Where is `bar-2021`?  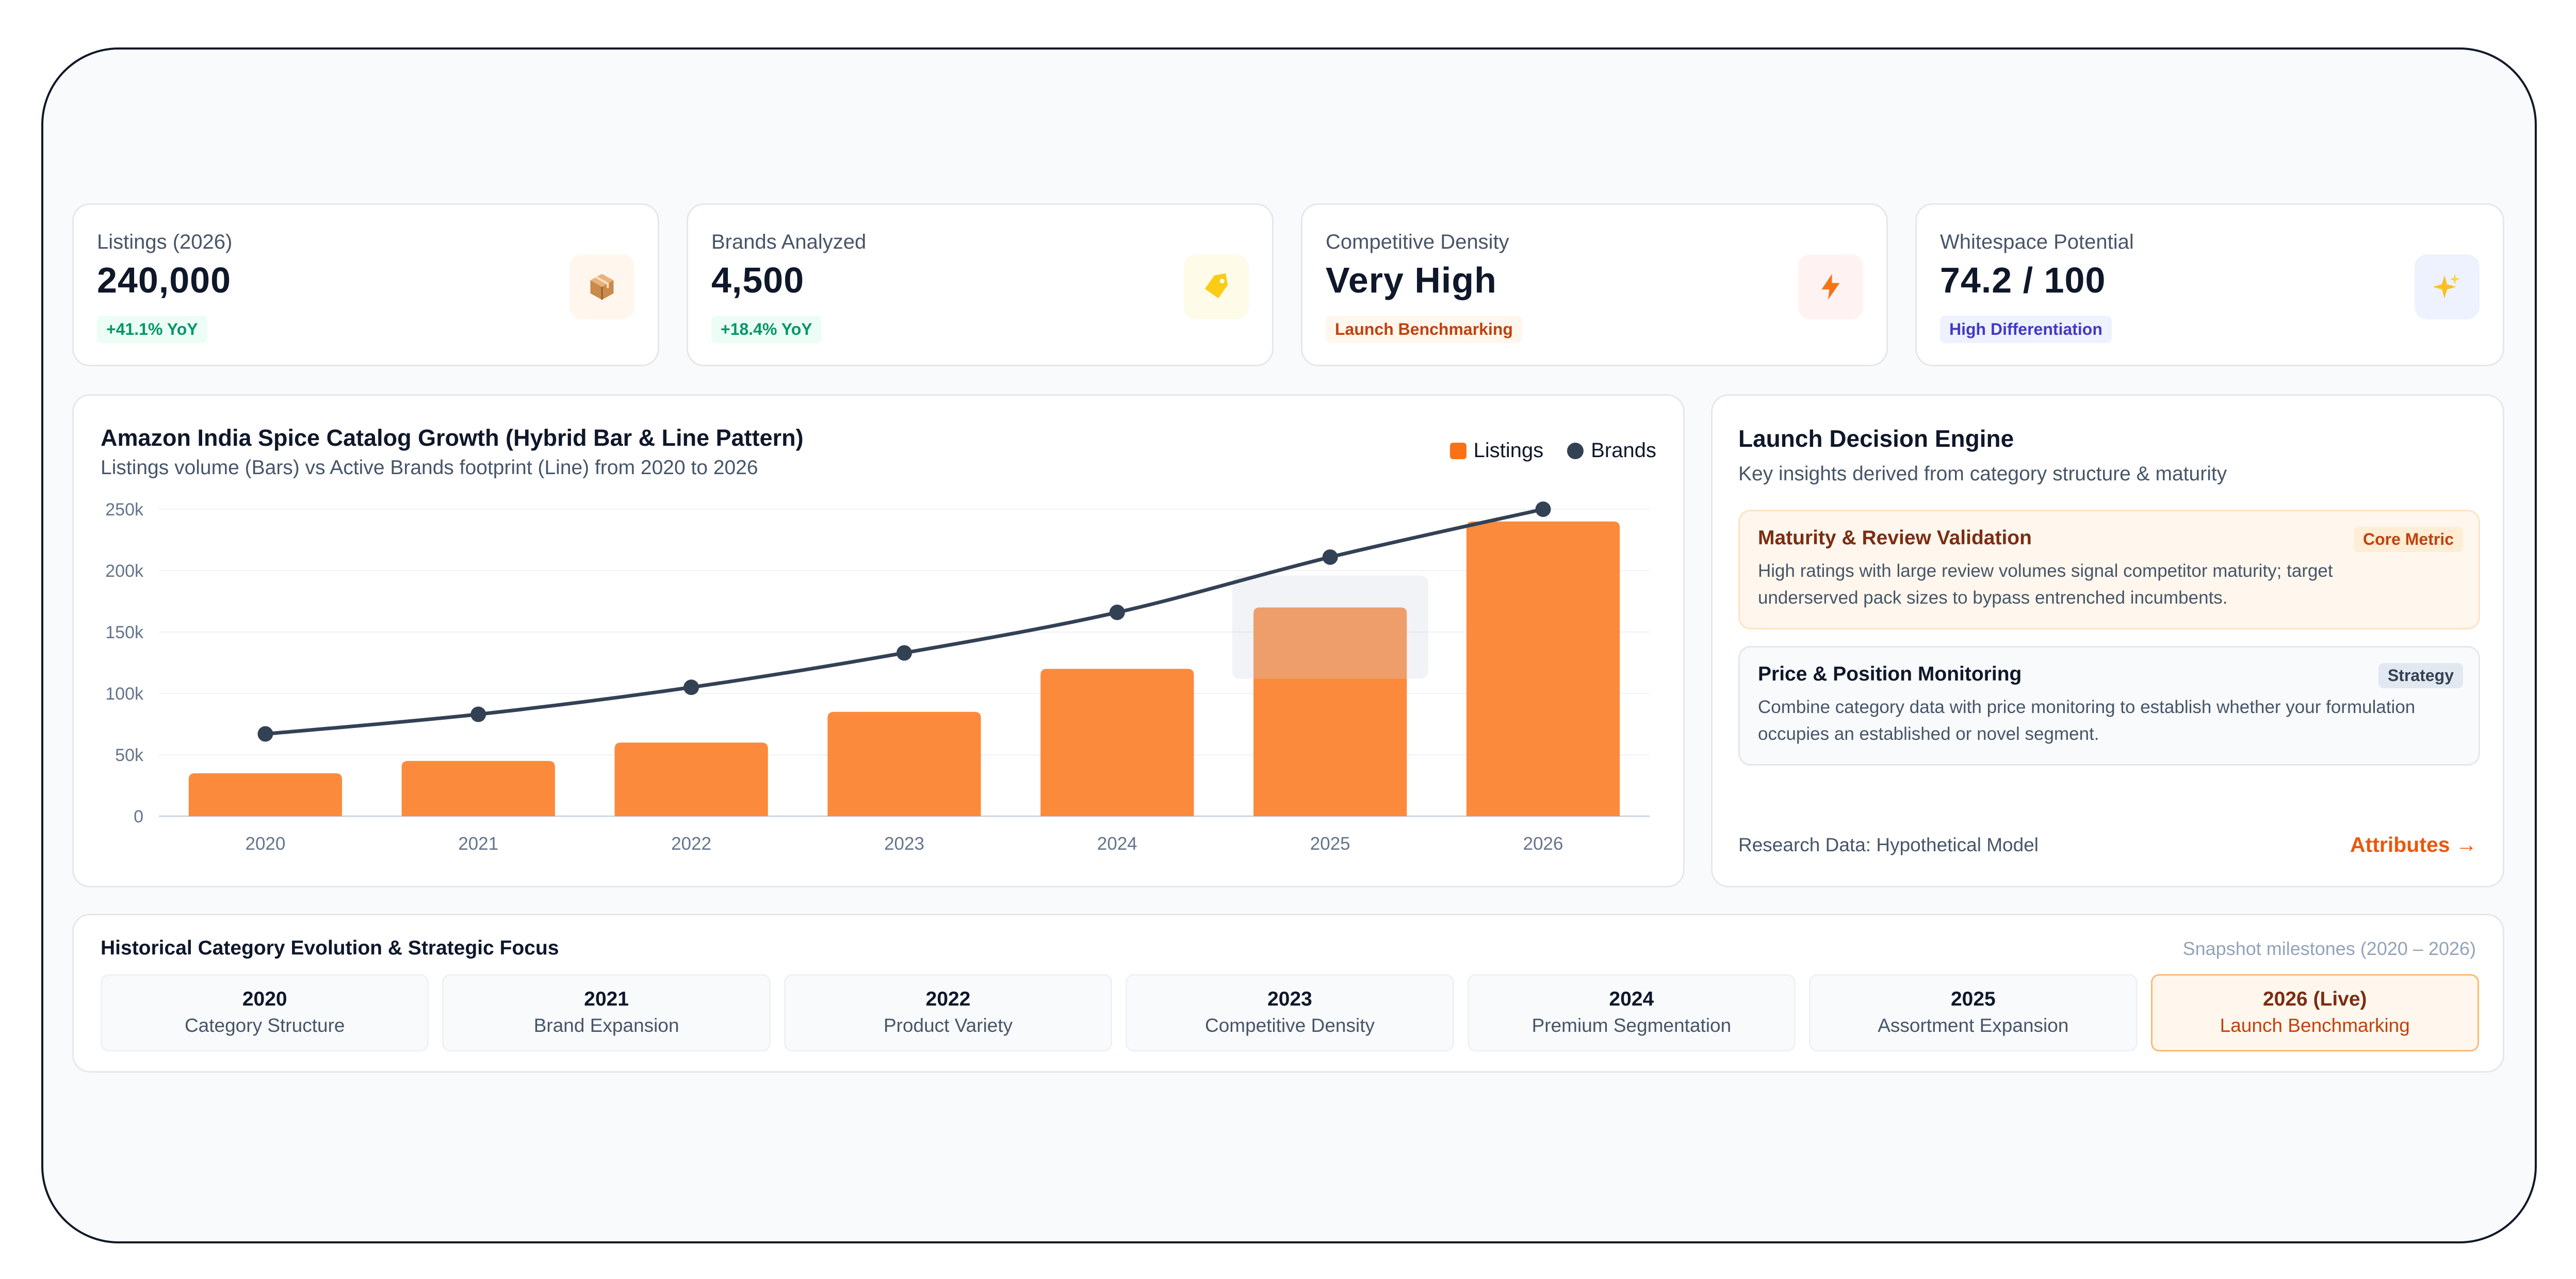
bar-2021 is located at coordinates (478, 788).